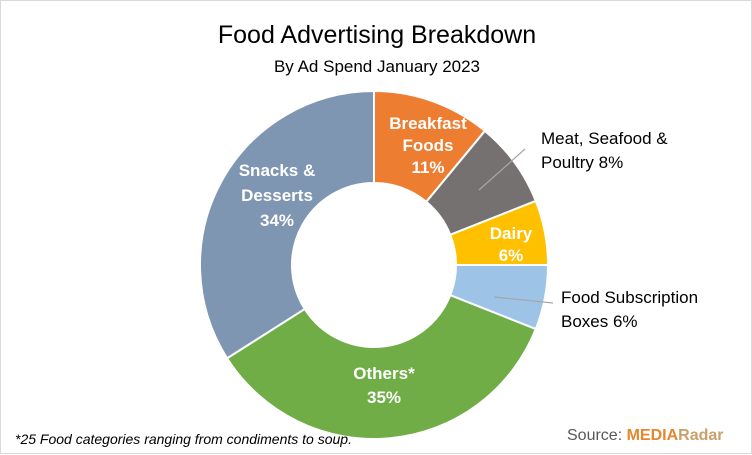 The image size is (752, 455). Describe the element at coordinates (377, 35) in the screenshot. I see `chart-title: Food Advertising Breakdown` at that location.